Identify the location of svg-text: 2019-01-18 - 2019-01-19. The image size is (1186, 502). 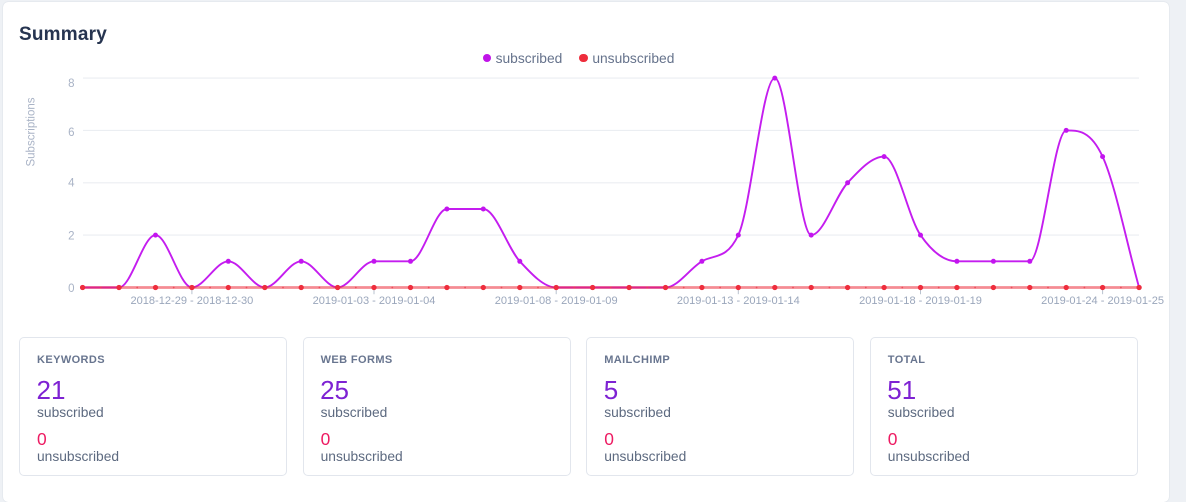
(920, 301).